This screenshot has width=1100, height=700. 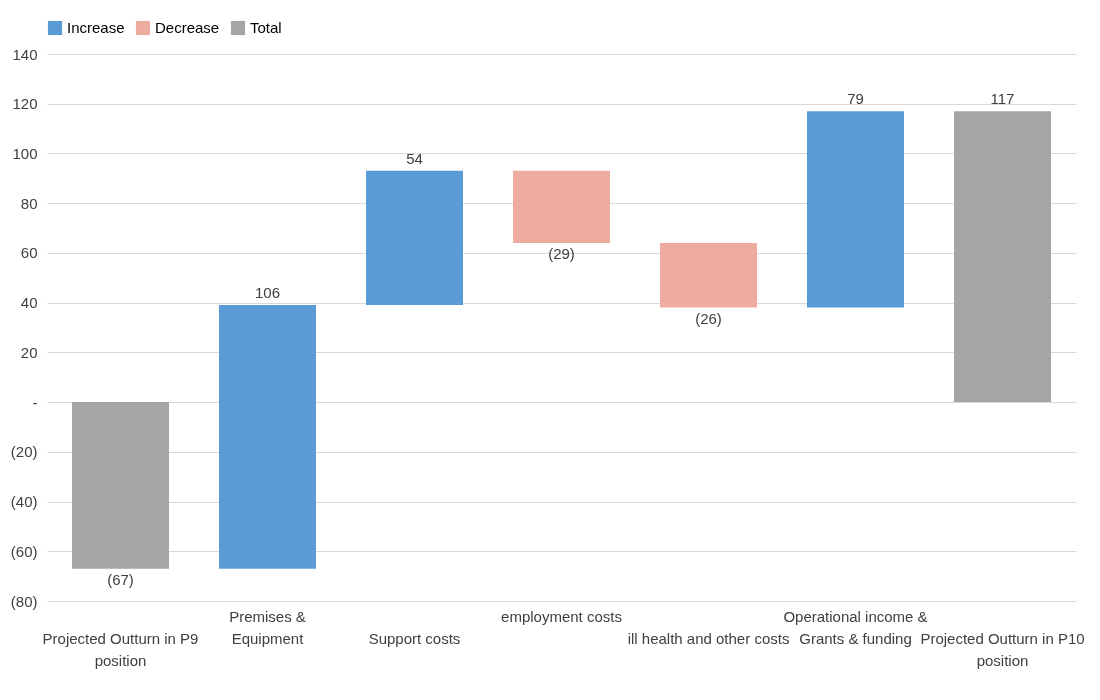 I want to click on x-tick-label: ill health and other costs, so click(x=708, y=638).